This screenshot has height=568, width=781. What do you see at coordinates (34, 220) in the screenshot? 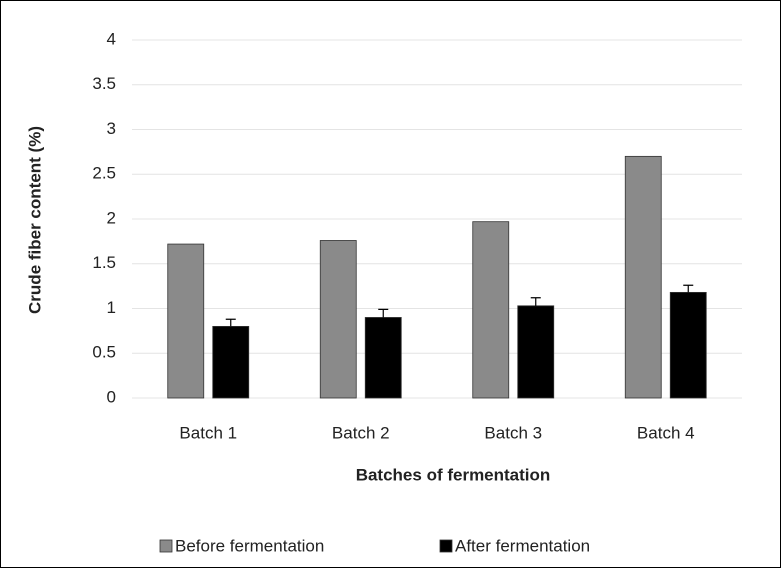
I see `y-axis-title: Crude fiber content (%)` at bounding box center [34, 220].